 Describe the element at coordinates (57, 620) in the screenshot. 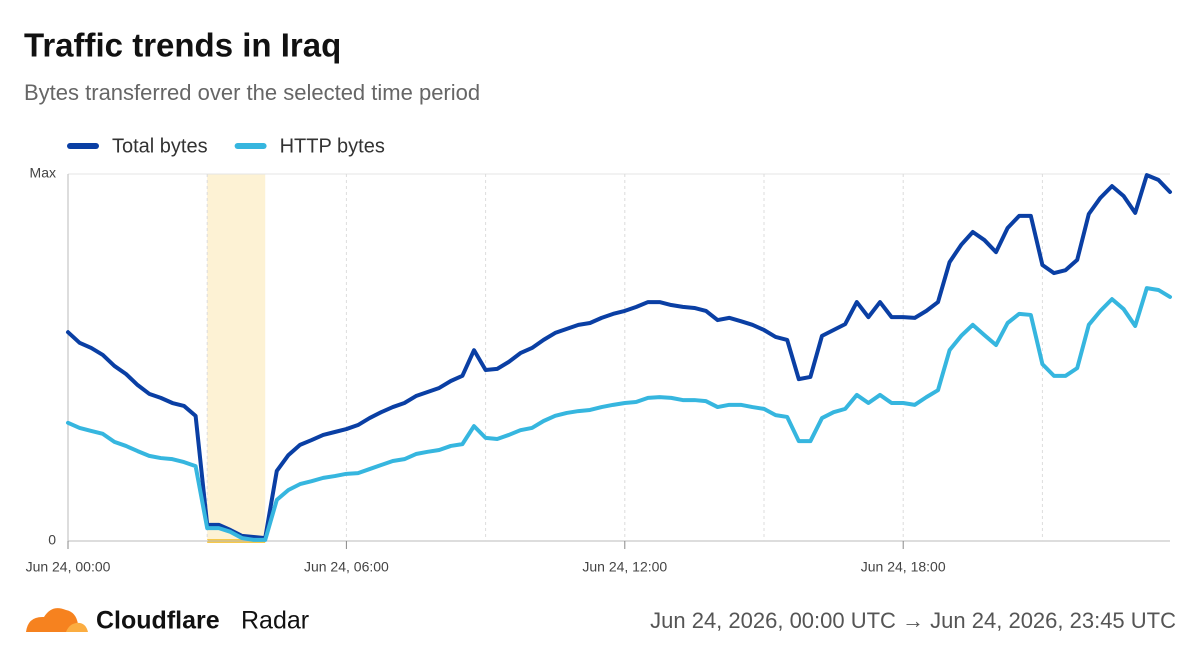

I see `logo` at that location.